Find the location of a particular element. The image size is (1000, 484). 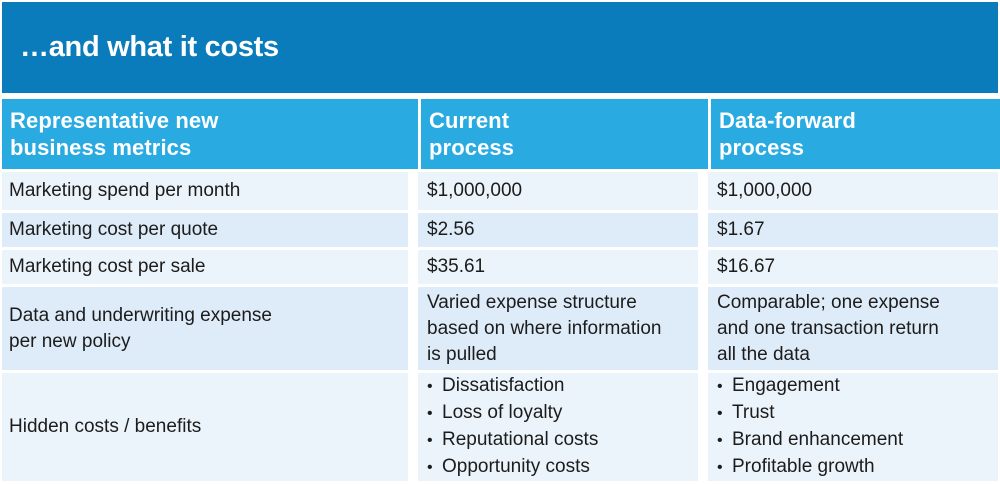

current-process-cell: $35.61 is located at coordinates (558, 267).